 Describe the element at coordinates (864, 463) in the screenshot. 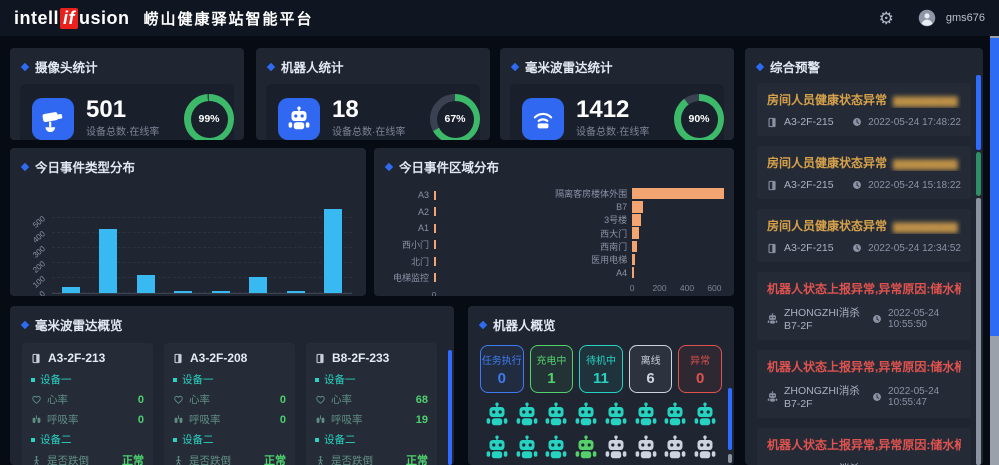

I see `alert-meta: ZHONGZHI消杀B7-2F 2022-05-24 10:55:44` at that location.